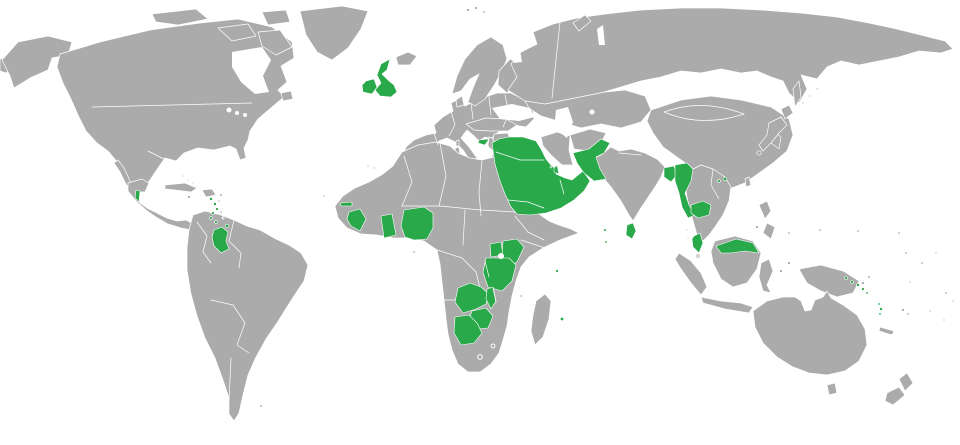 The height and width of the screenshot is (445, 960). I want to click on botswana, so click(468, 330).